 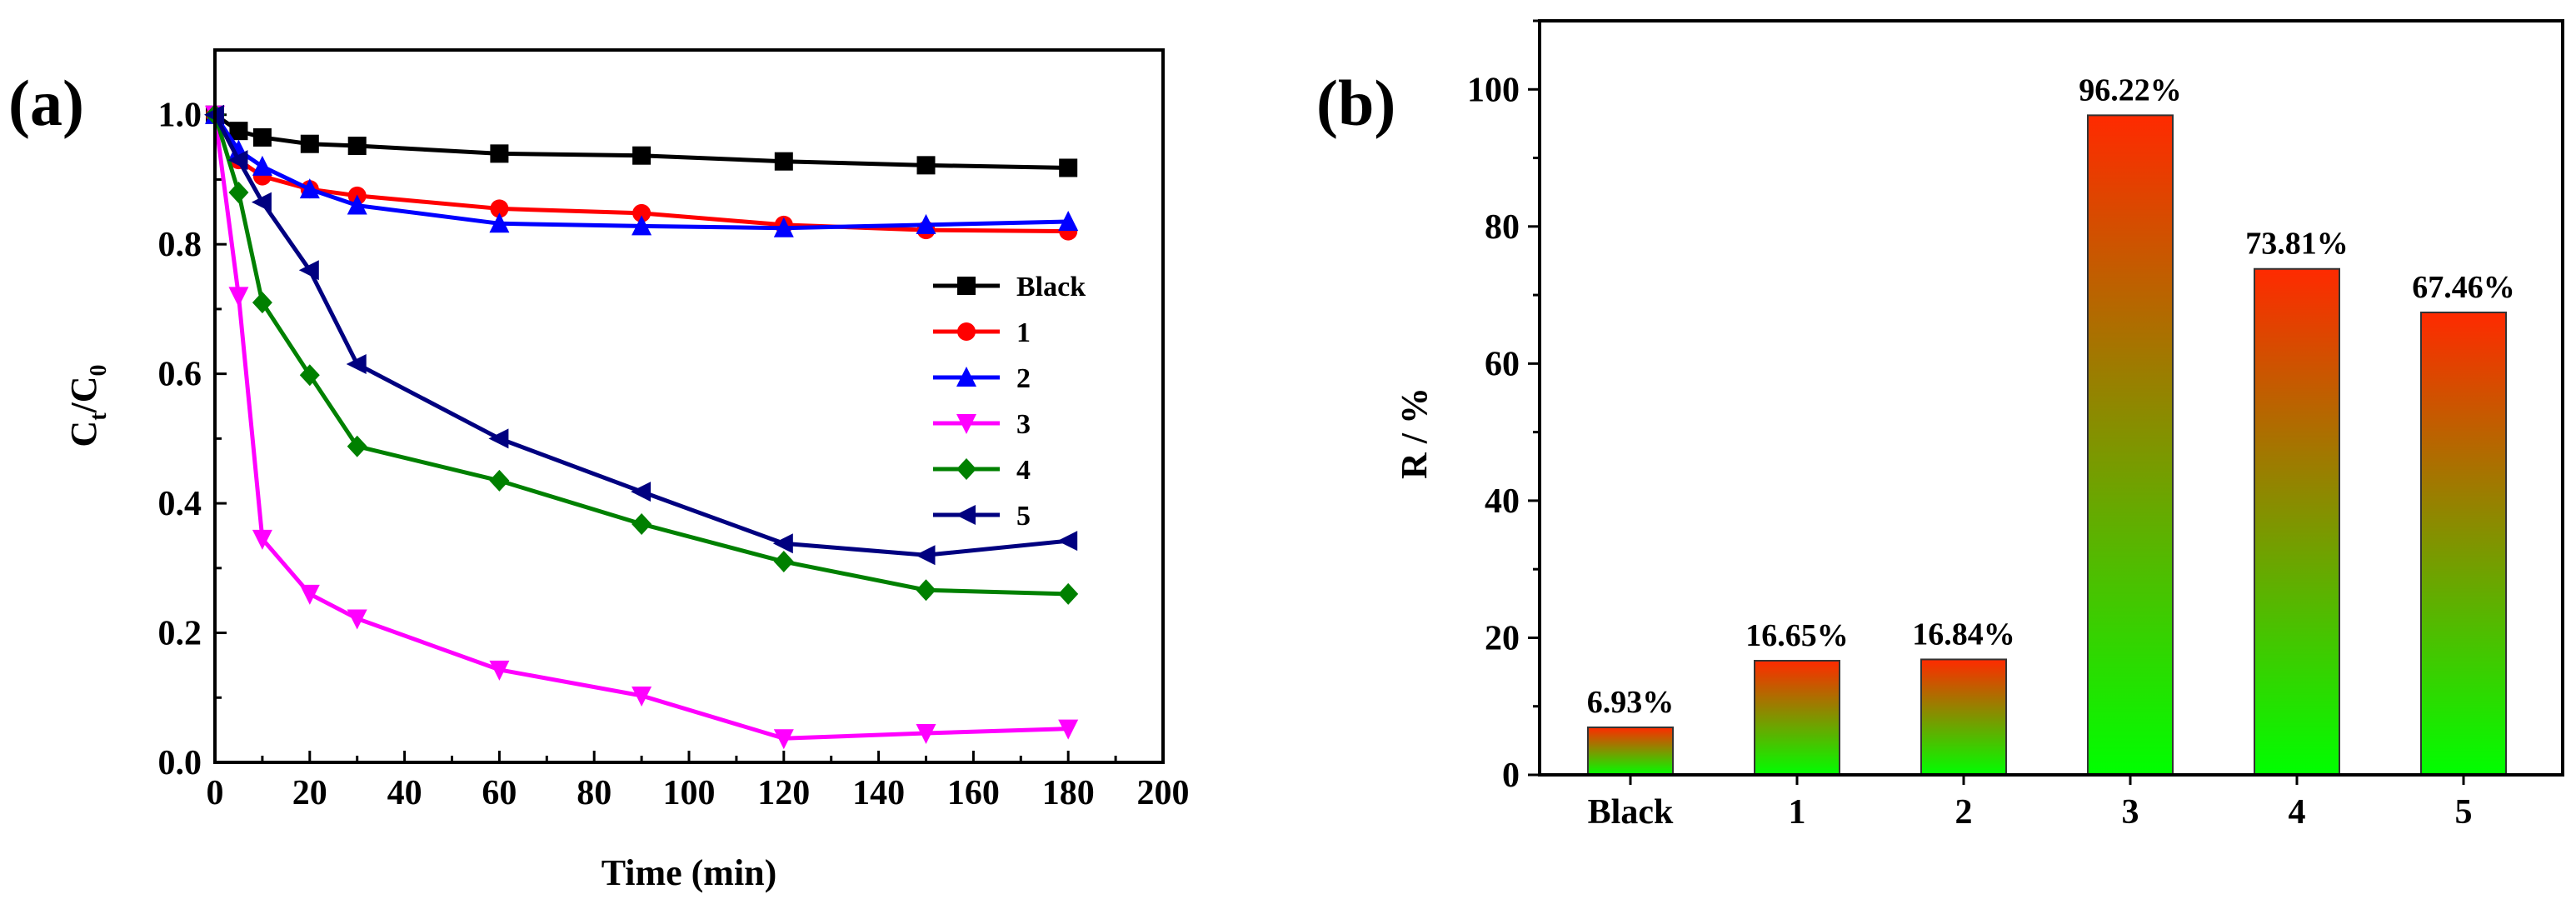 I want to click on bar-data-label: 16.65%, so click(x=1797, y=635).